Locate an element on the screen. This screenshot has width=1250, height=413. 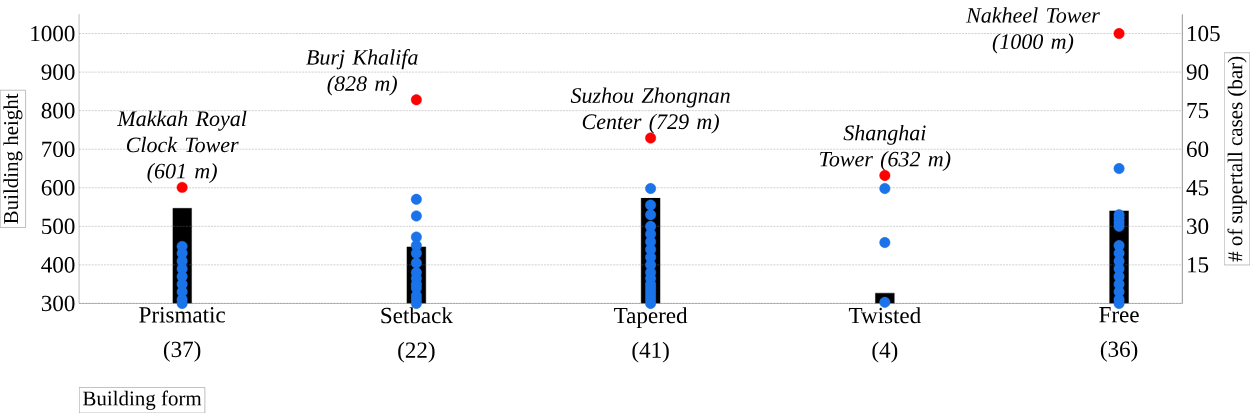
x-tick-label: Twisted (4) is located at coordinates (884, 335).